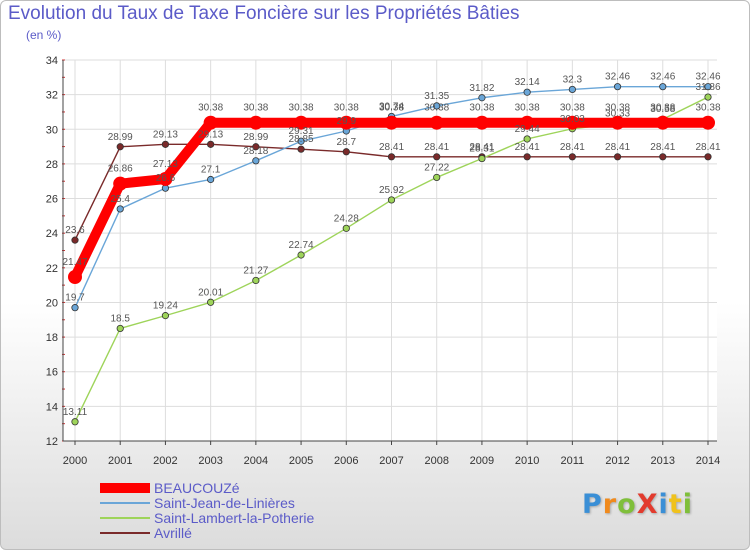  What do you see at coordinates (165, 306) in the screenshot?
I see `data-label: 19.24` at bounding box center [165, 306].